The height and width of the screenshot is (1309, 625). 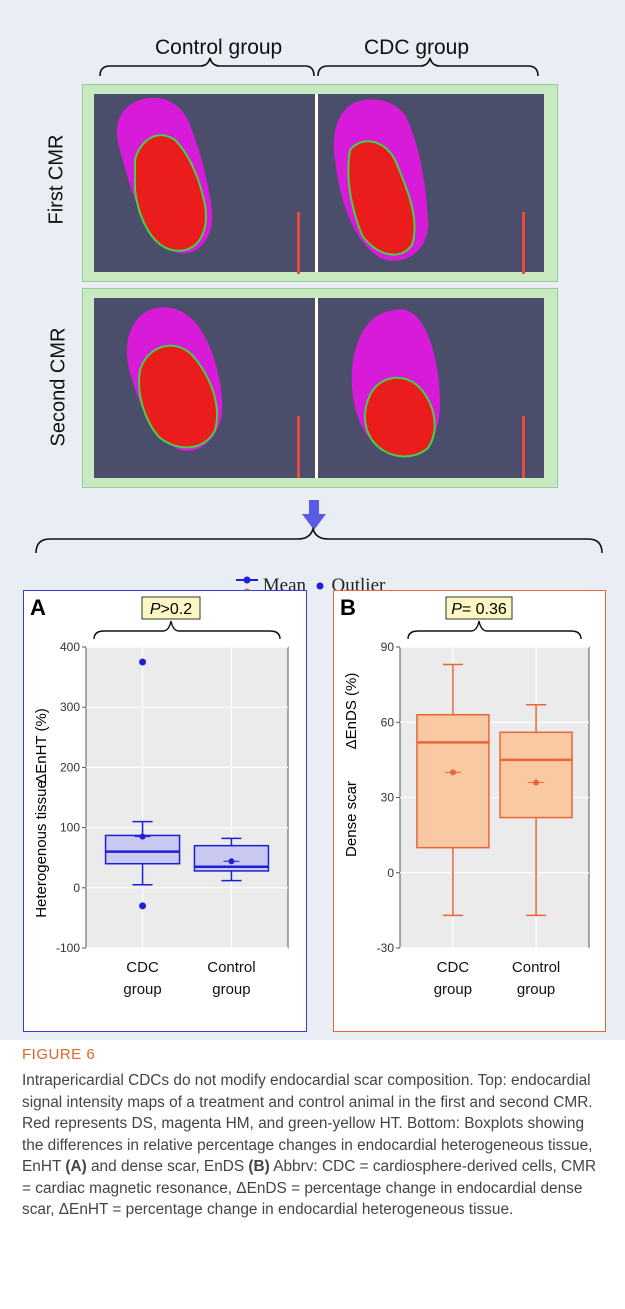 What do you see at coordinates (388, 798) in the screenshot?
I see `y-tick-label: 30` at bounding box center [388, 798].